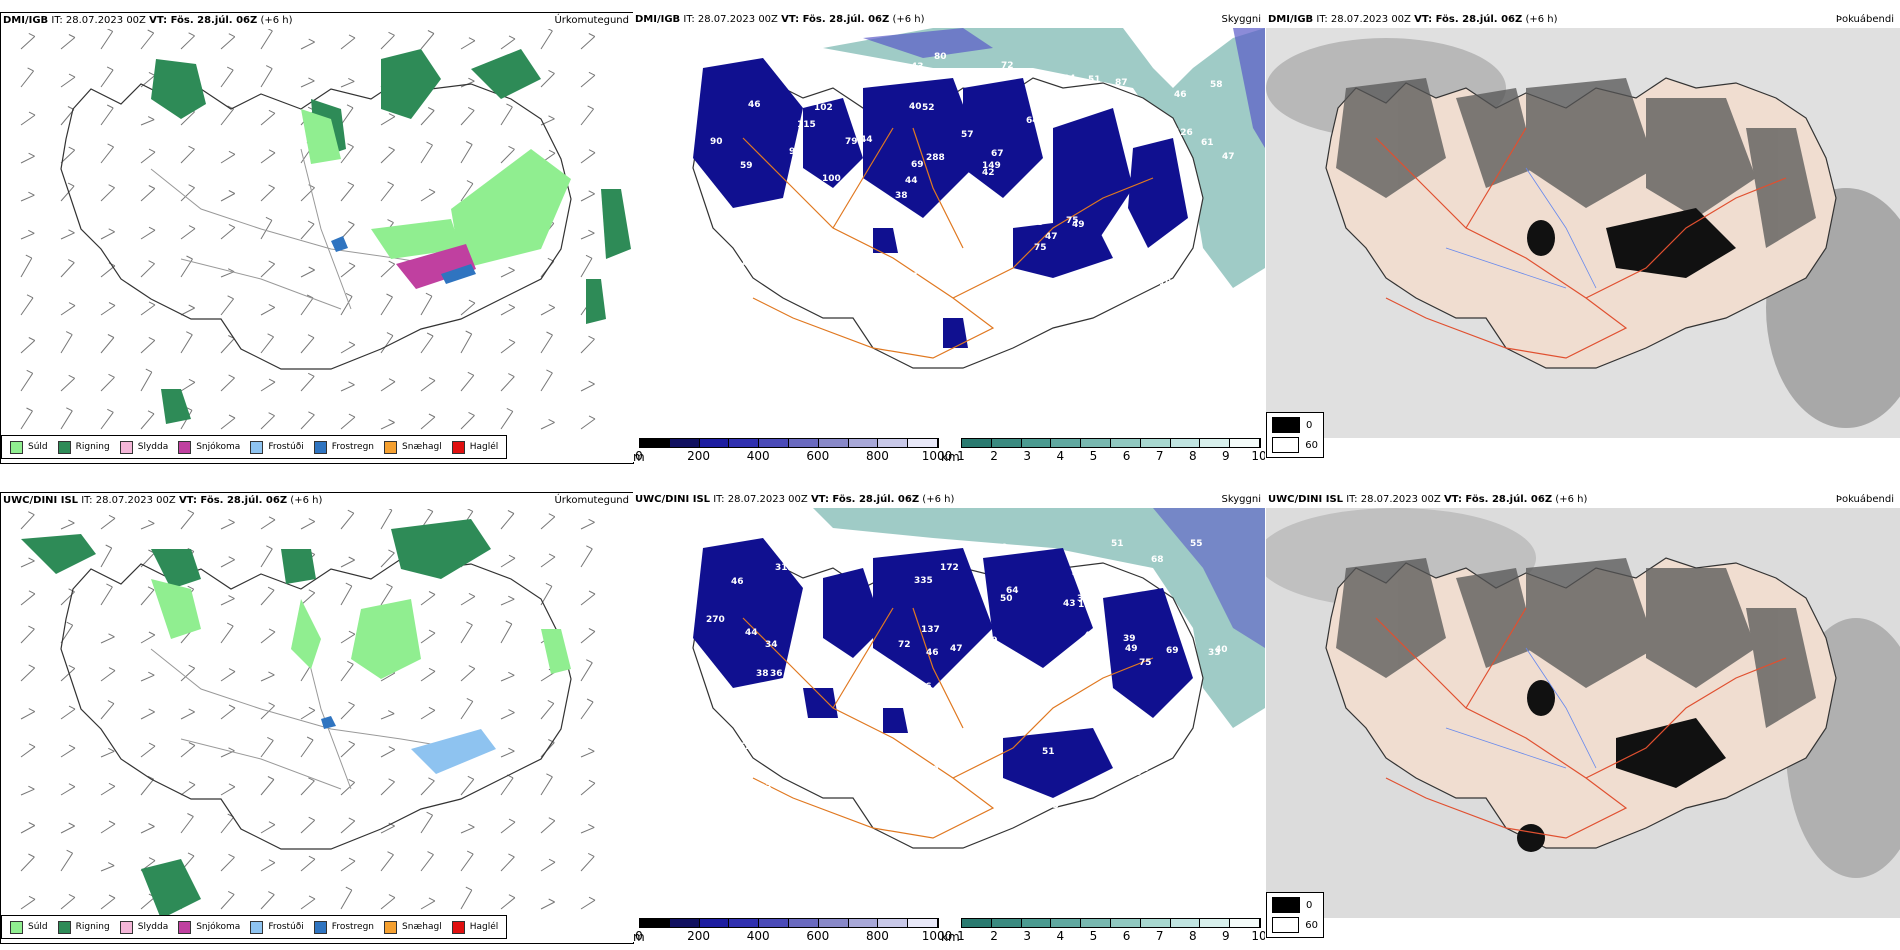 The image size is (1900, 950). I want to click on cloud-base-label: 53, so click(1009, 813).